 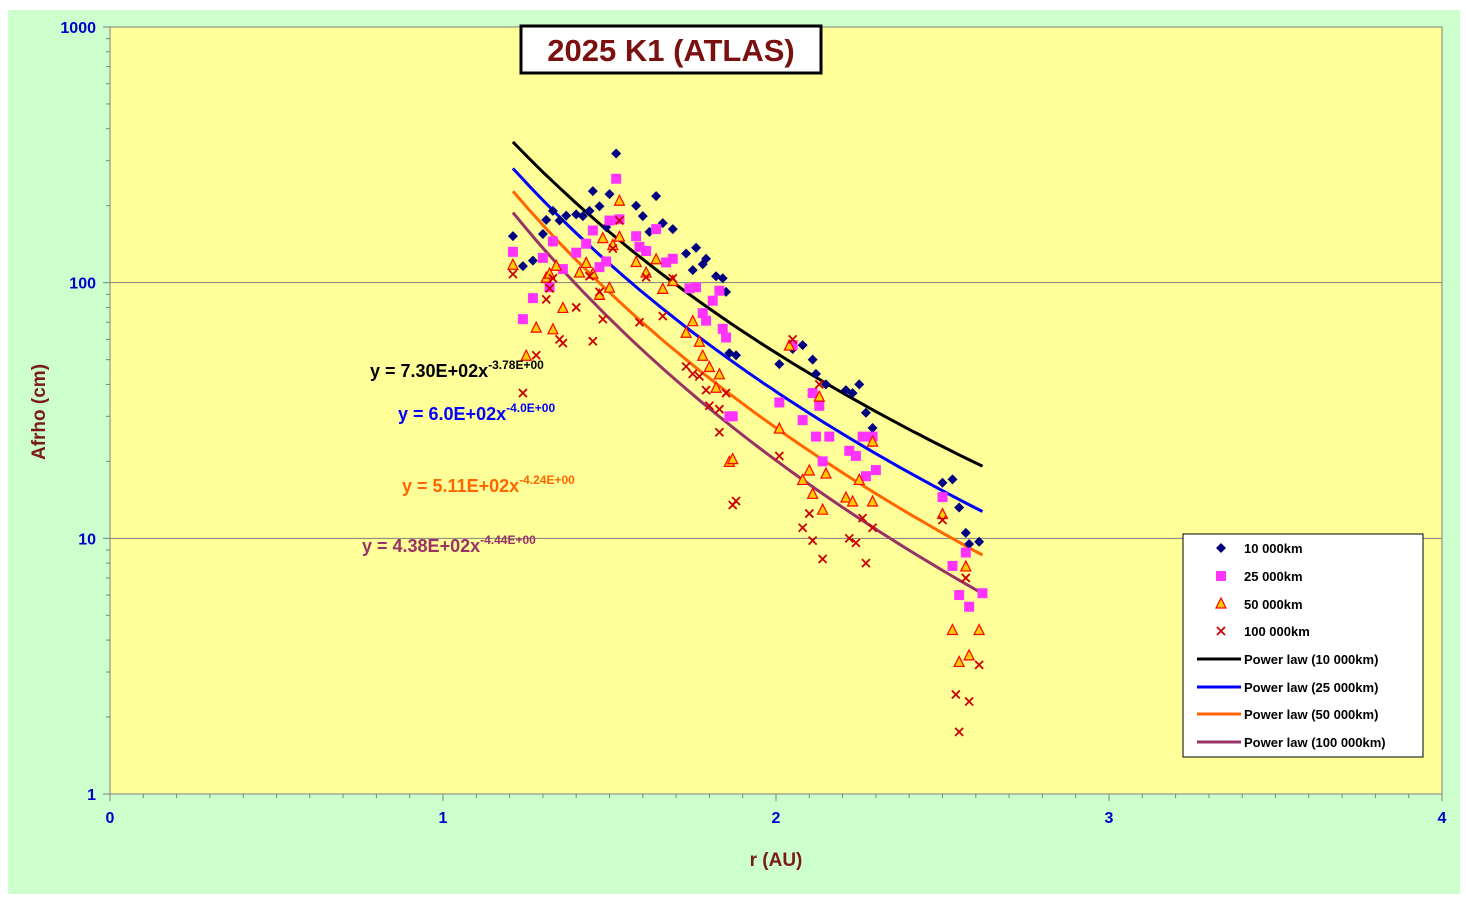 What do you see at coordinates (476, 412) in the screenshot?
I see `svg-text: y = 6.0E+02x-4.0E+00` at bounding box center [476, 412].